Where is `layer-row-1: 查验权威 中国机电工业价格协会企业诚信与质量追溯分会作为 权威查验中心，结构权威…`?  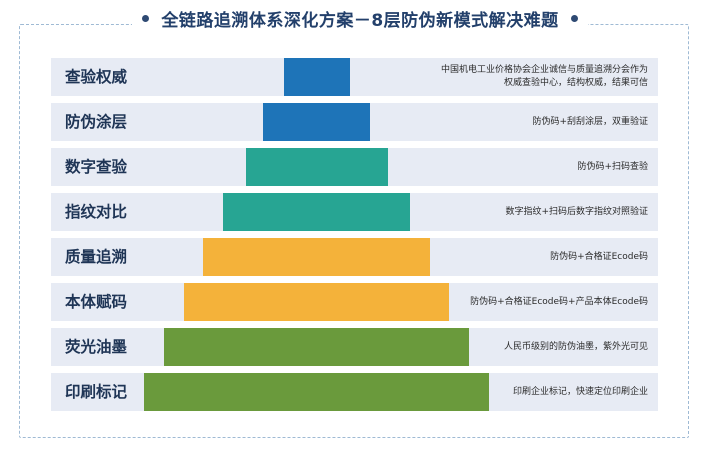
layer-row-1: 查验权威 中国机电工业价格协会企业诚信与质量追溯分会作为 权威查验中心，结构权威… is located at coordinates (354, 77).